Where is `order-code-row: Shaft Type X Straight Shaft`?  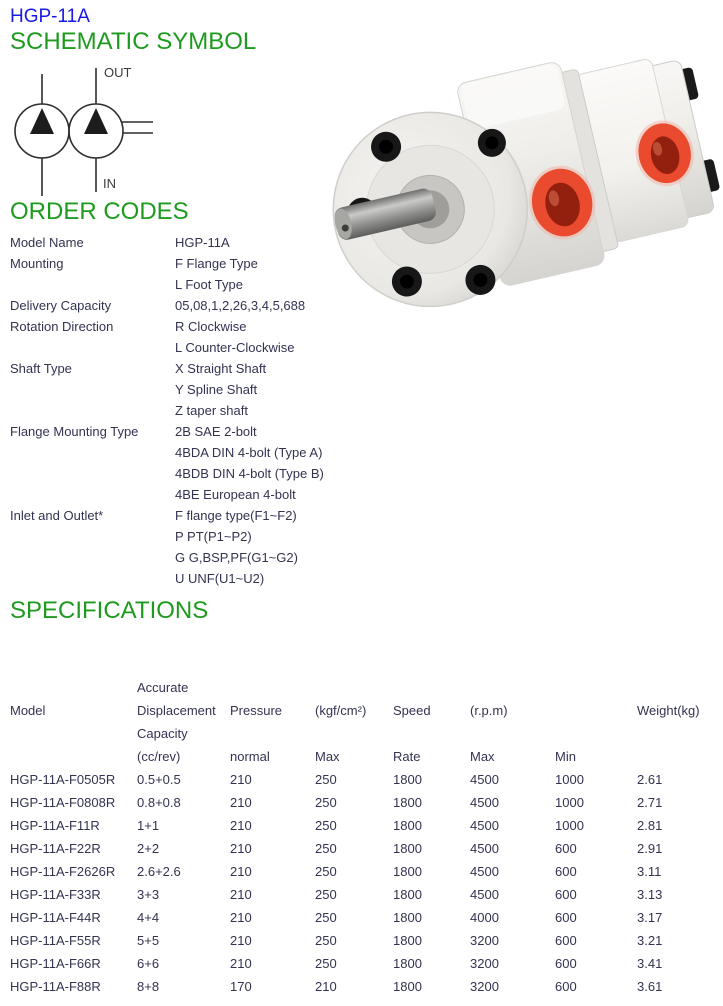 order-code-row: Shaft Type X Straight Shaft is located at coordinates (167, 368).